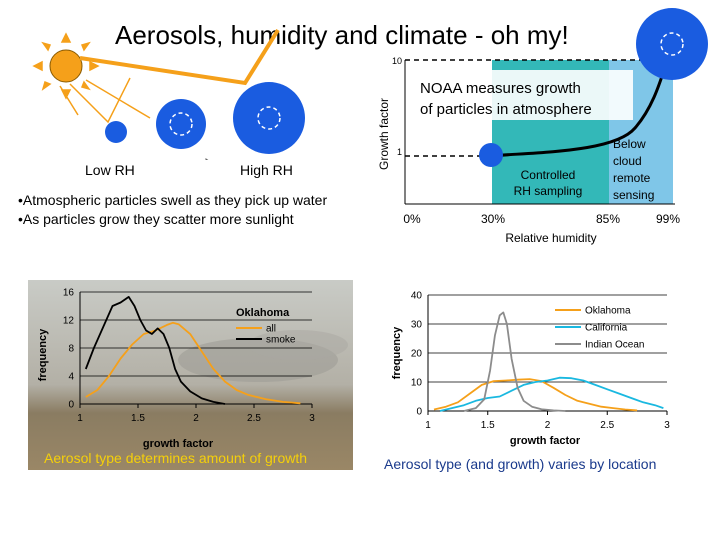  What do you see at coordinates (196, 418) in the screenshot?
I see `c1-xtick-label: 2` at bounding box center [196, 418].